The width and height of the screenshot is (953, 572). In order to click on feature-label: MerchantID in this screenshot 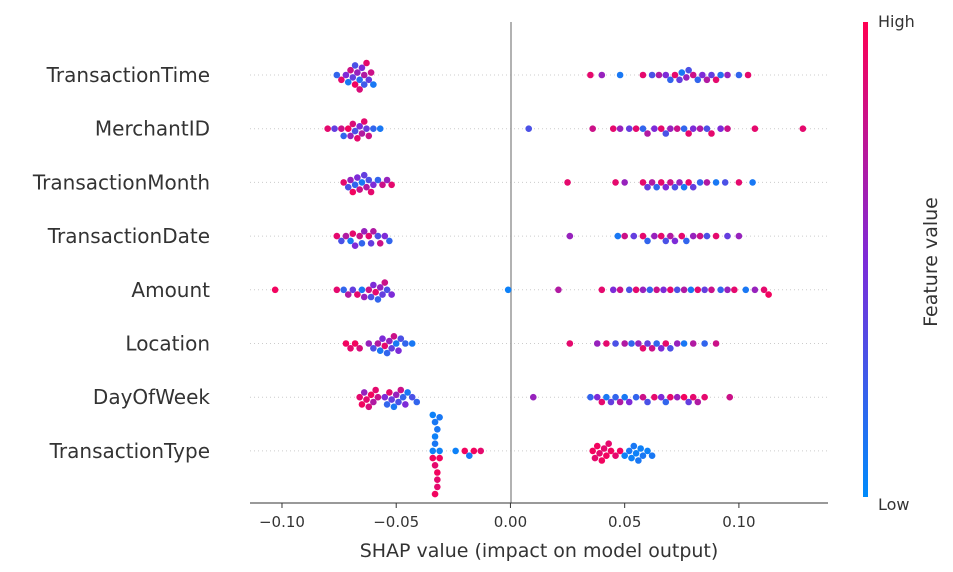, I will do `click(152, 129)`.